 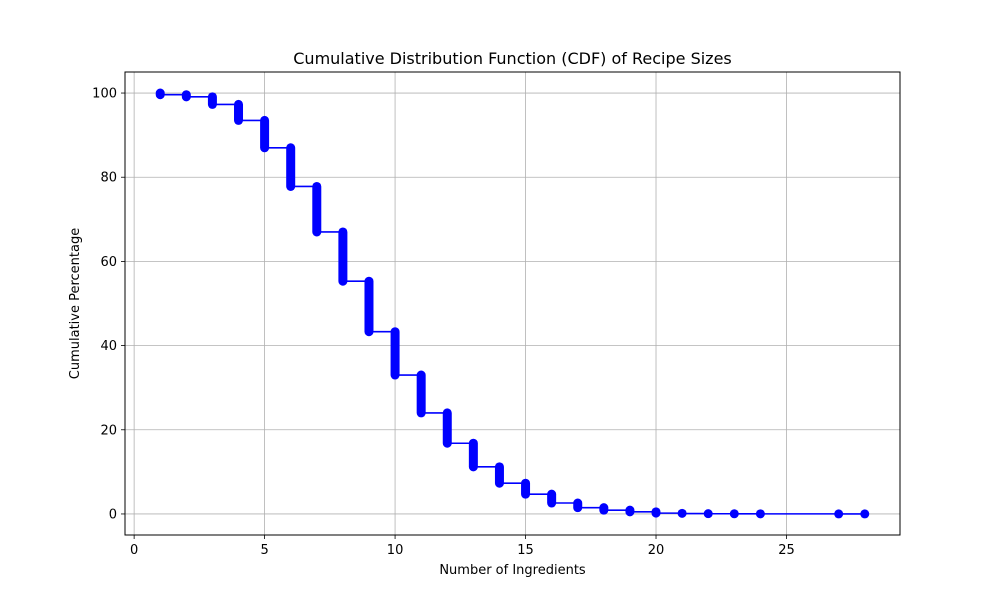 I want to click on x-axis-label: Number of Ingredients, so click(x=512, y=570).